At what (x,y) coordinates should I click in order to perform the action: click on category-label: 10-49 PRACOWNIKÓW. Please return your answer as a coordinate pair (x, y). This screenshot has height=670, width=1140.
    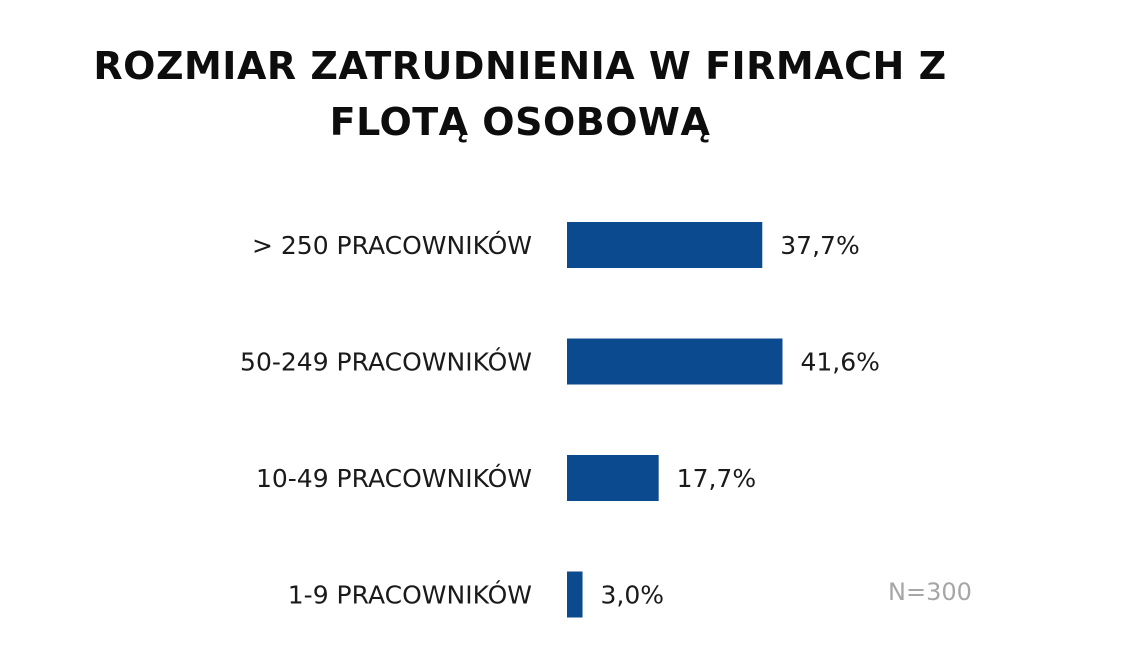
    Looking at the image, I should click on (394, 478).